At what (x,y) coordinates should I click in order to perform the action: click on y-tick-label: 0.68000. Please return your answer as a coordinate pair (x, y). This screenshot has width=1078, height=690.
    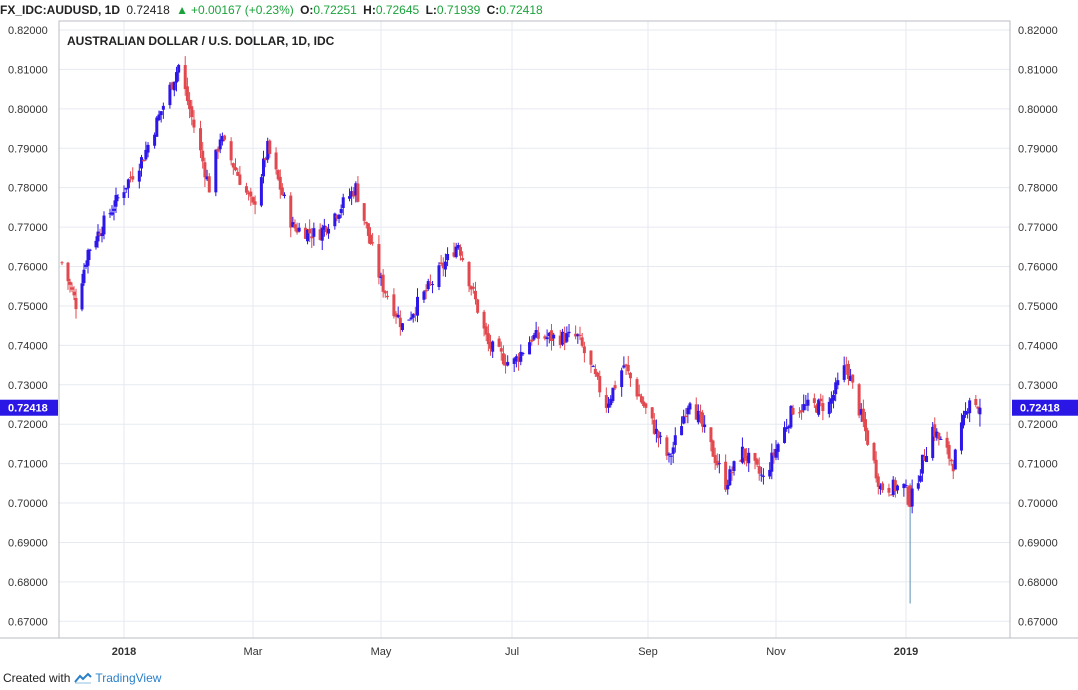
    Looking at the image, I should click on (1038, 583).